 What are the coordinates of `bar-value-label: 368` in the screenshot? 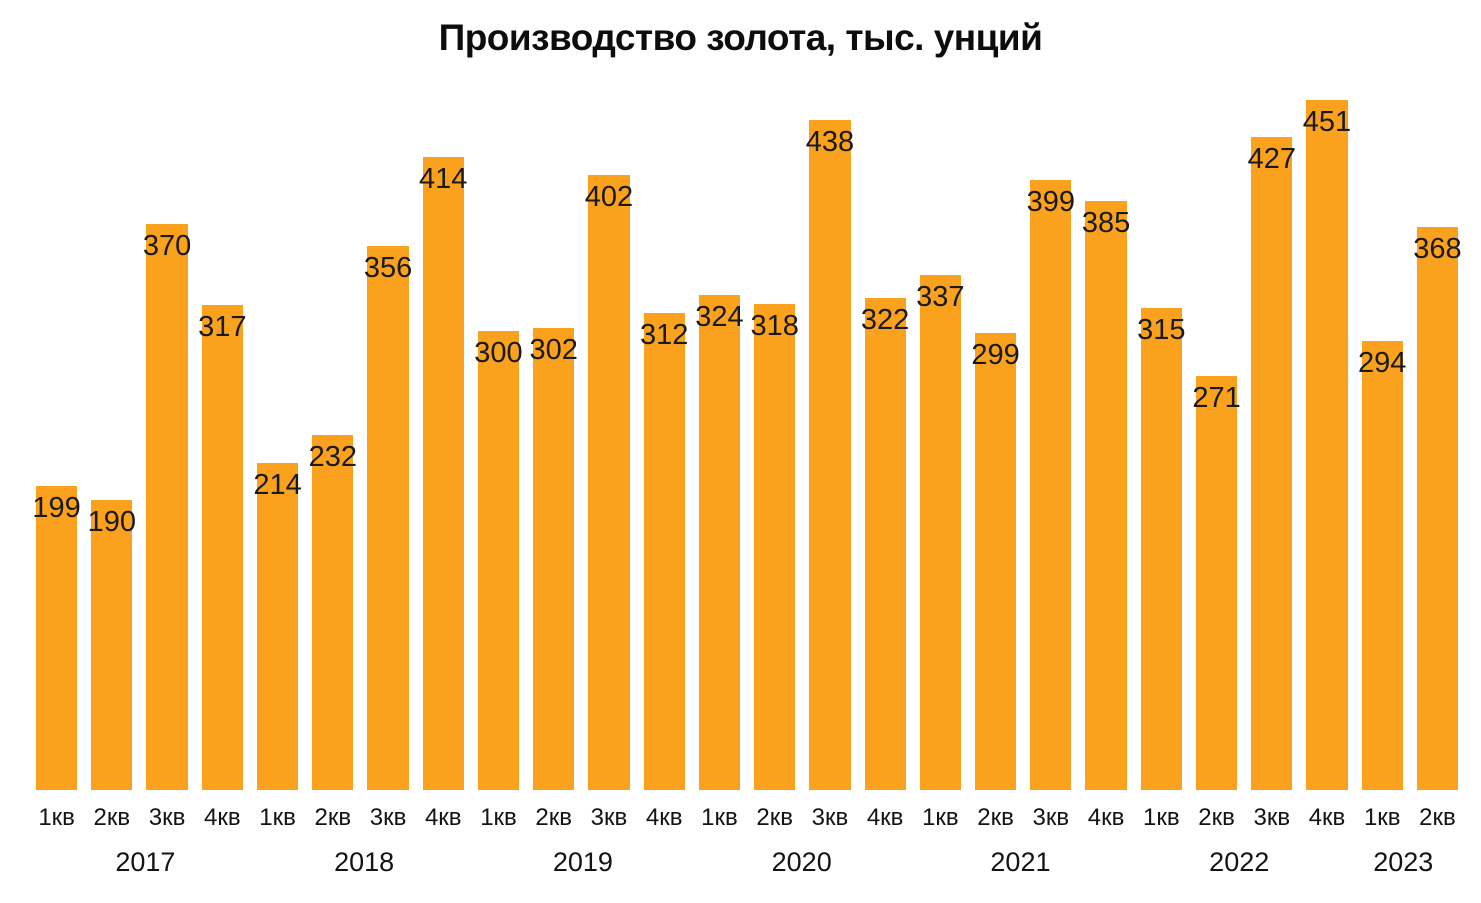 It's located at (1437, 249).